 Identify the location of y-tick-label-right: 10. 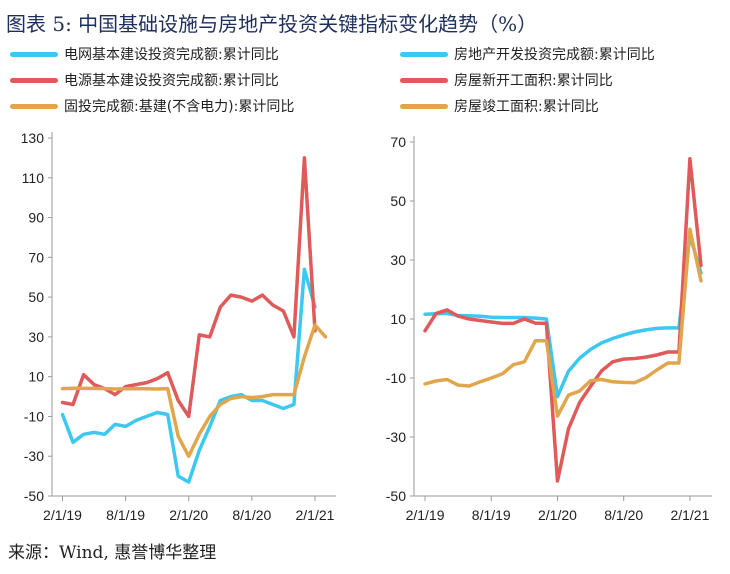
(398, 319).